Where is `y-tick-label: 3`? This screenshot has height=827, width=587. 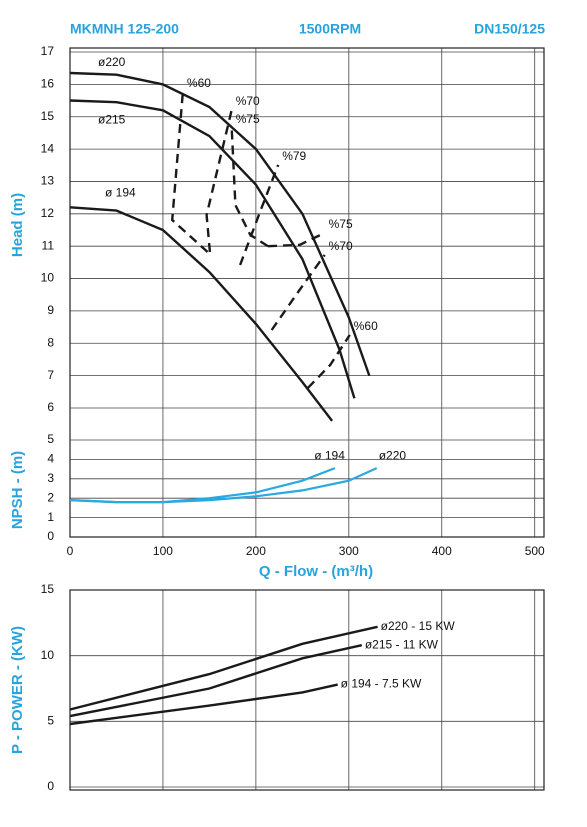
y-tick-label: 3 is located at coordinates (50, 478).